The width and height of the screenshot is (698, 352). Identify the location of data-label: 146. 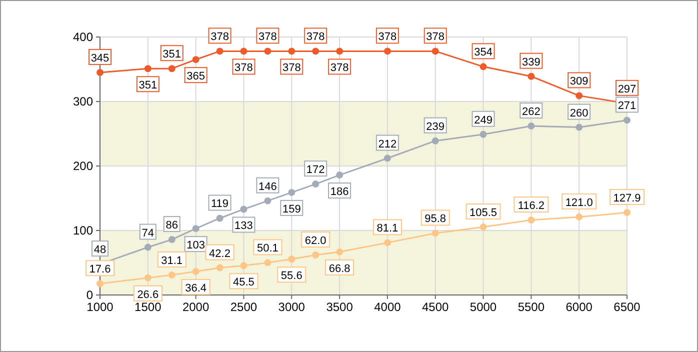
(267, 186).